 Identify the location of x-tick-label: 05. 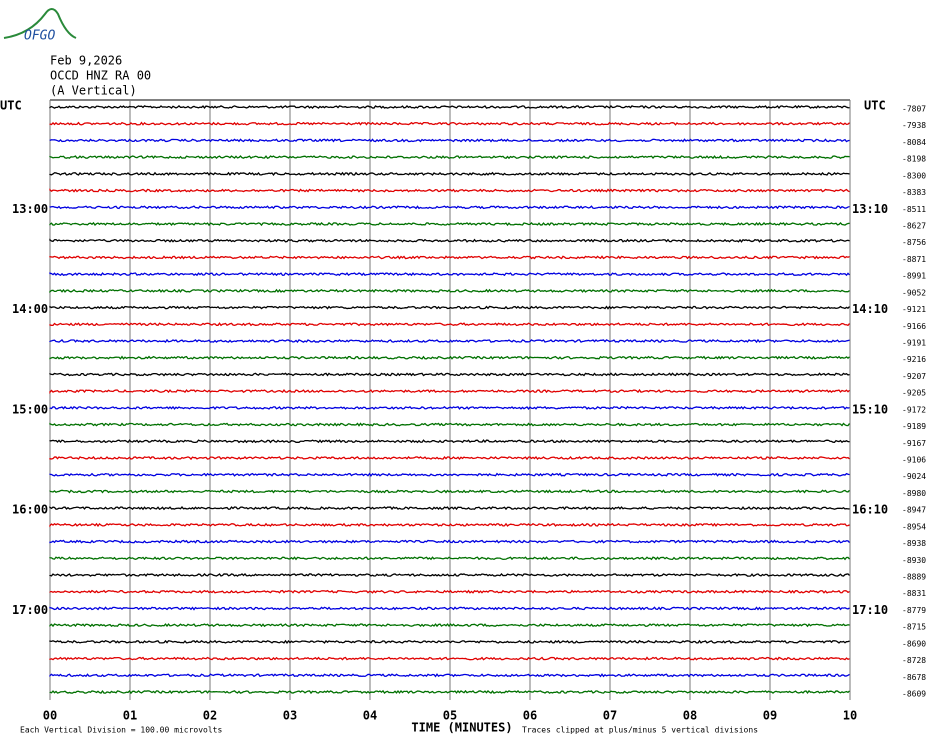
(450, 716).